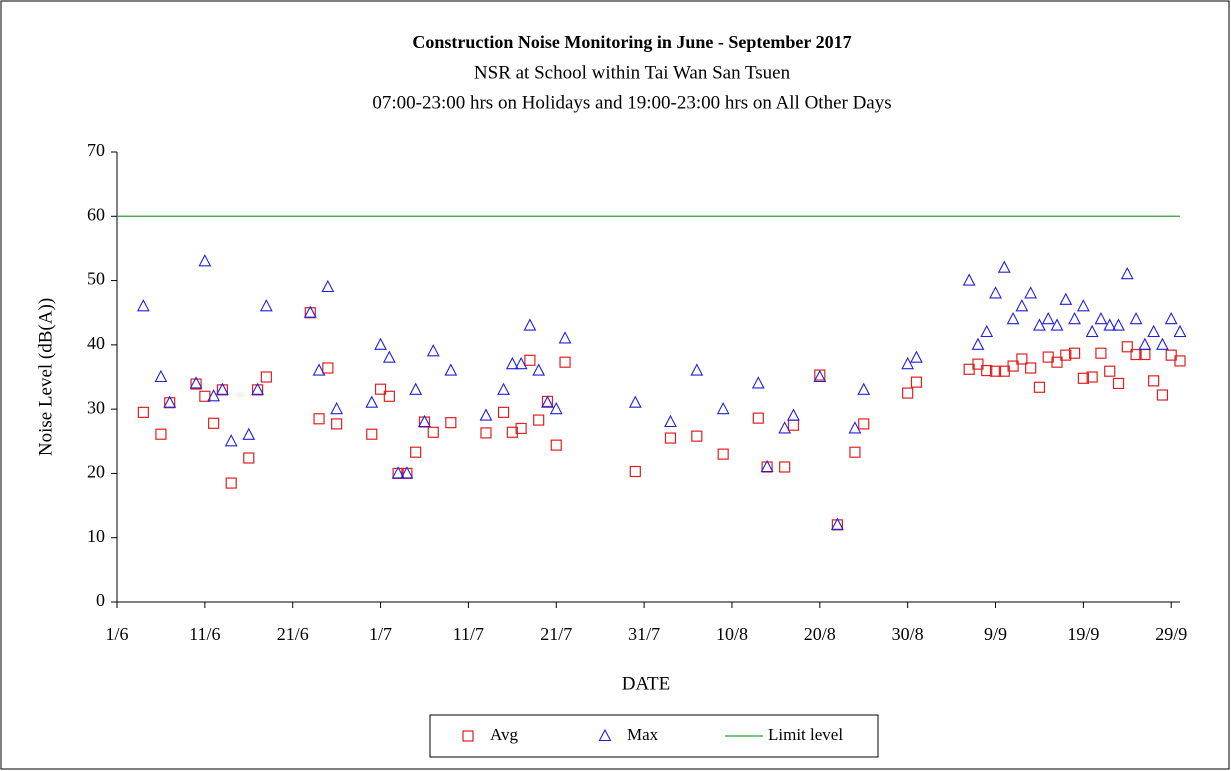 This screenshot has width=1231, height=771. Describe the element at coordinates (646, 683) in the screenshot. I see `x-axis-label: DATE` at that location.